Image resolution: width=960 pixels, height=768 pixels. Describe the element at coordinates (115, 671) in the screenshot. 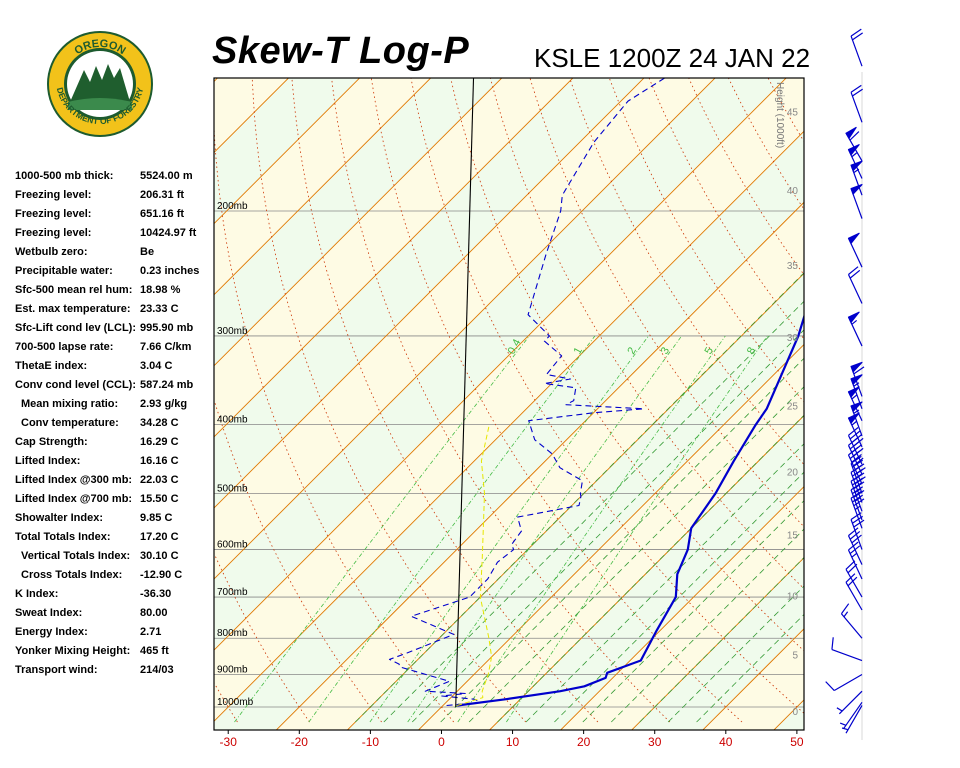

I see `index-row: Transport wind: 214/03` at that location.